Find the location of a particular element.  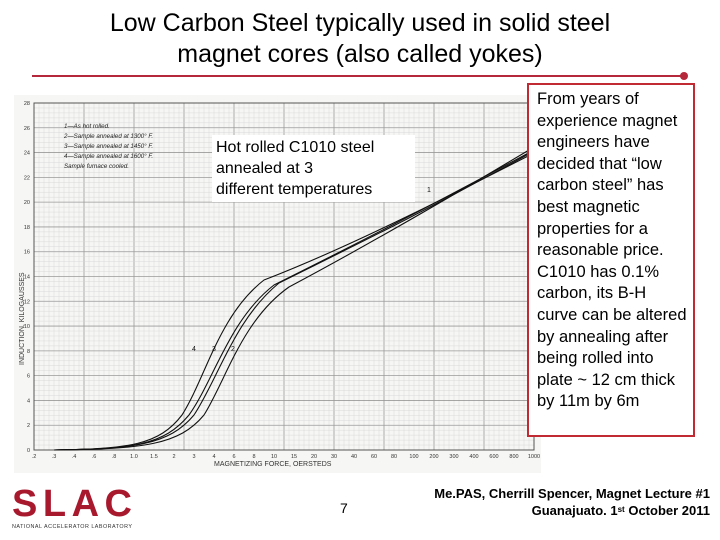

x-tick-label: 20 is located at coordinates (314, 457).